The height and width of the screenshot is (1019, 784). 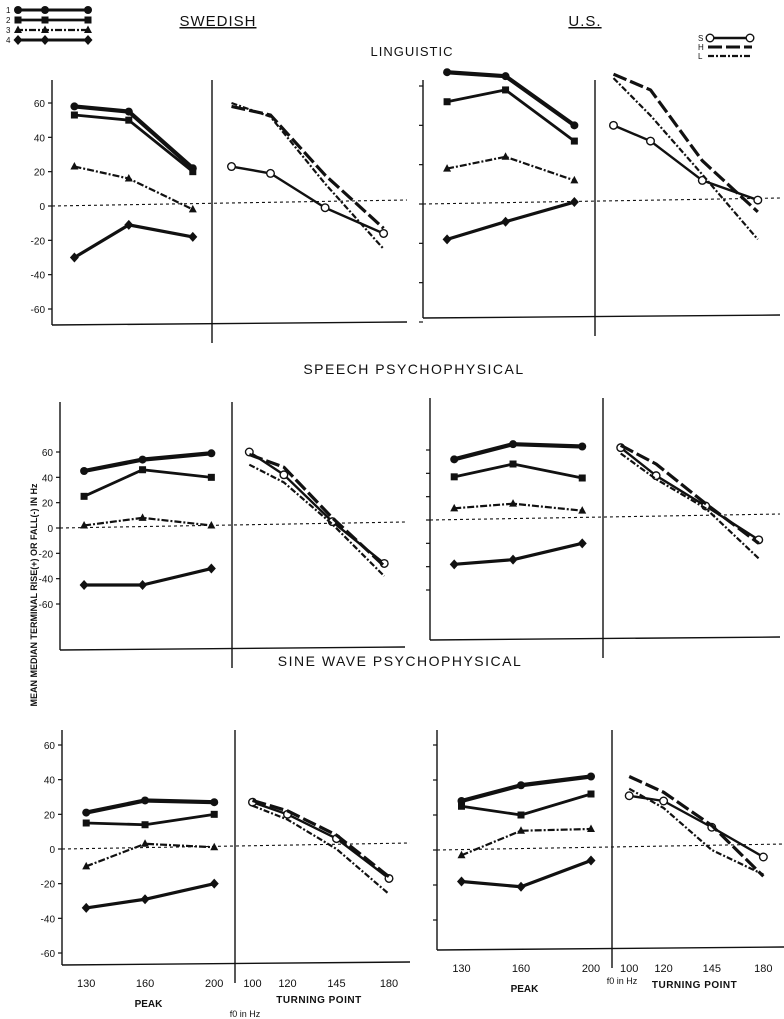 What do you see at coordinates (400, 661) in the screenshot?
I see `panel-title-sine: SINE WAVE PSYCHOPHYSICAL` at bounding box center [400, 661].